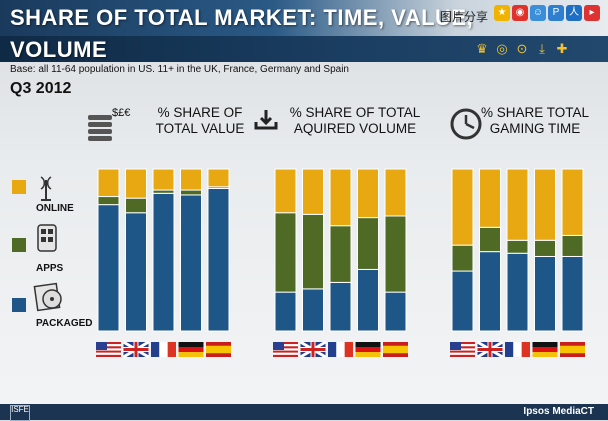  What do you see at coordinates (592, 13) in the screenshot?
I see `share-more-icon: ▸` at bounding box center [592, 13].